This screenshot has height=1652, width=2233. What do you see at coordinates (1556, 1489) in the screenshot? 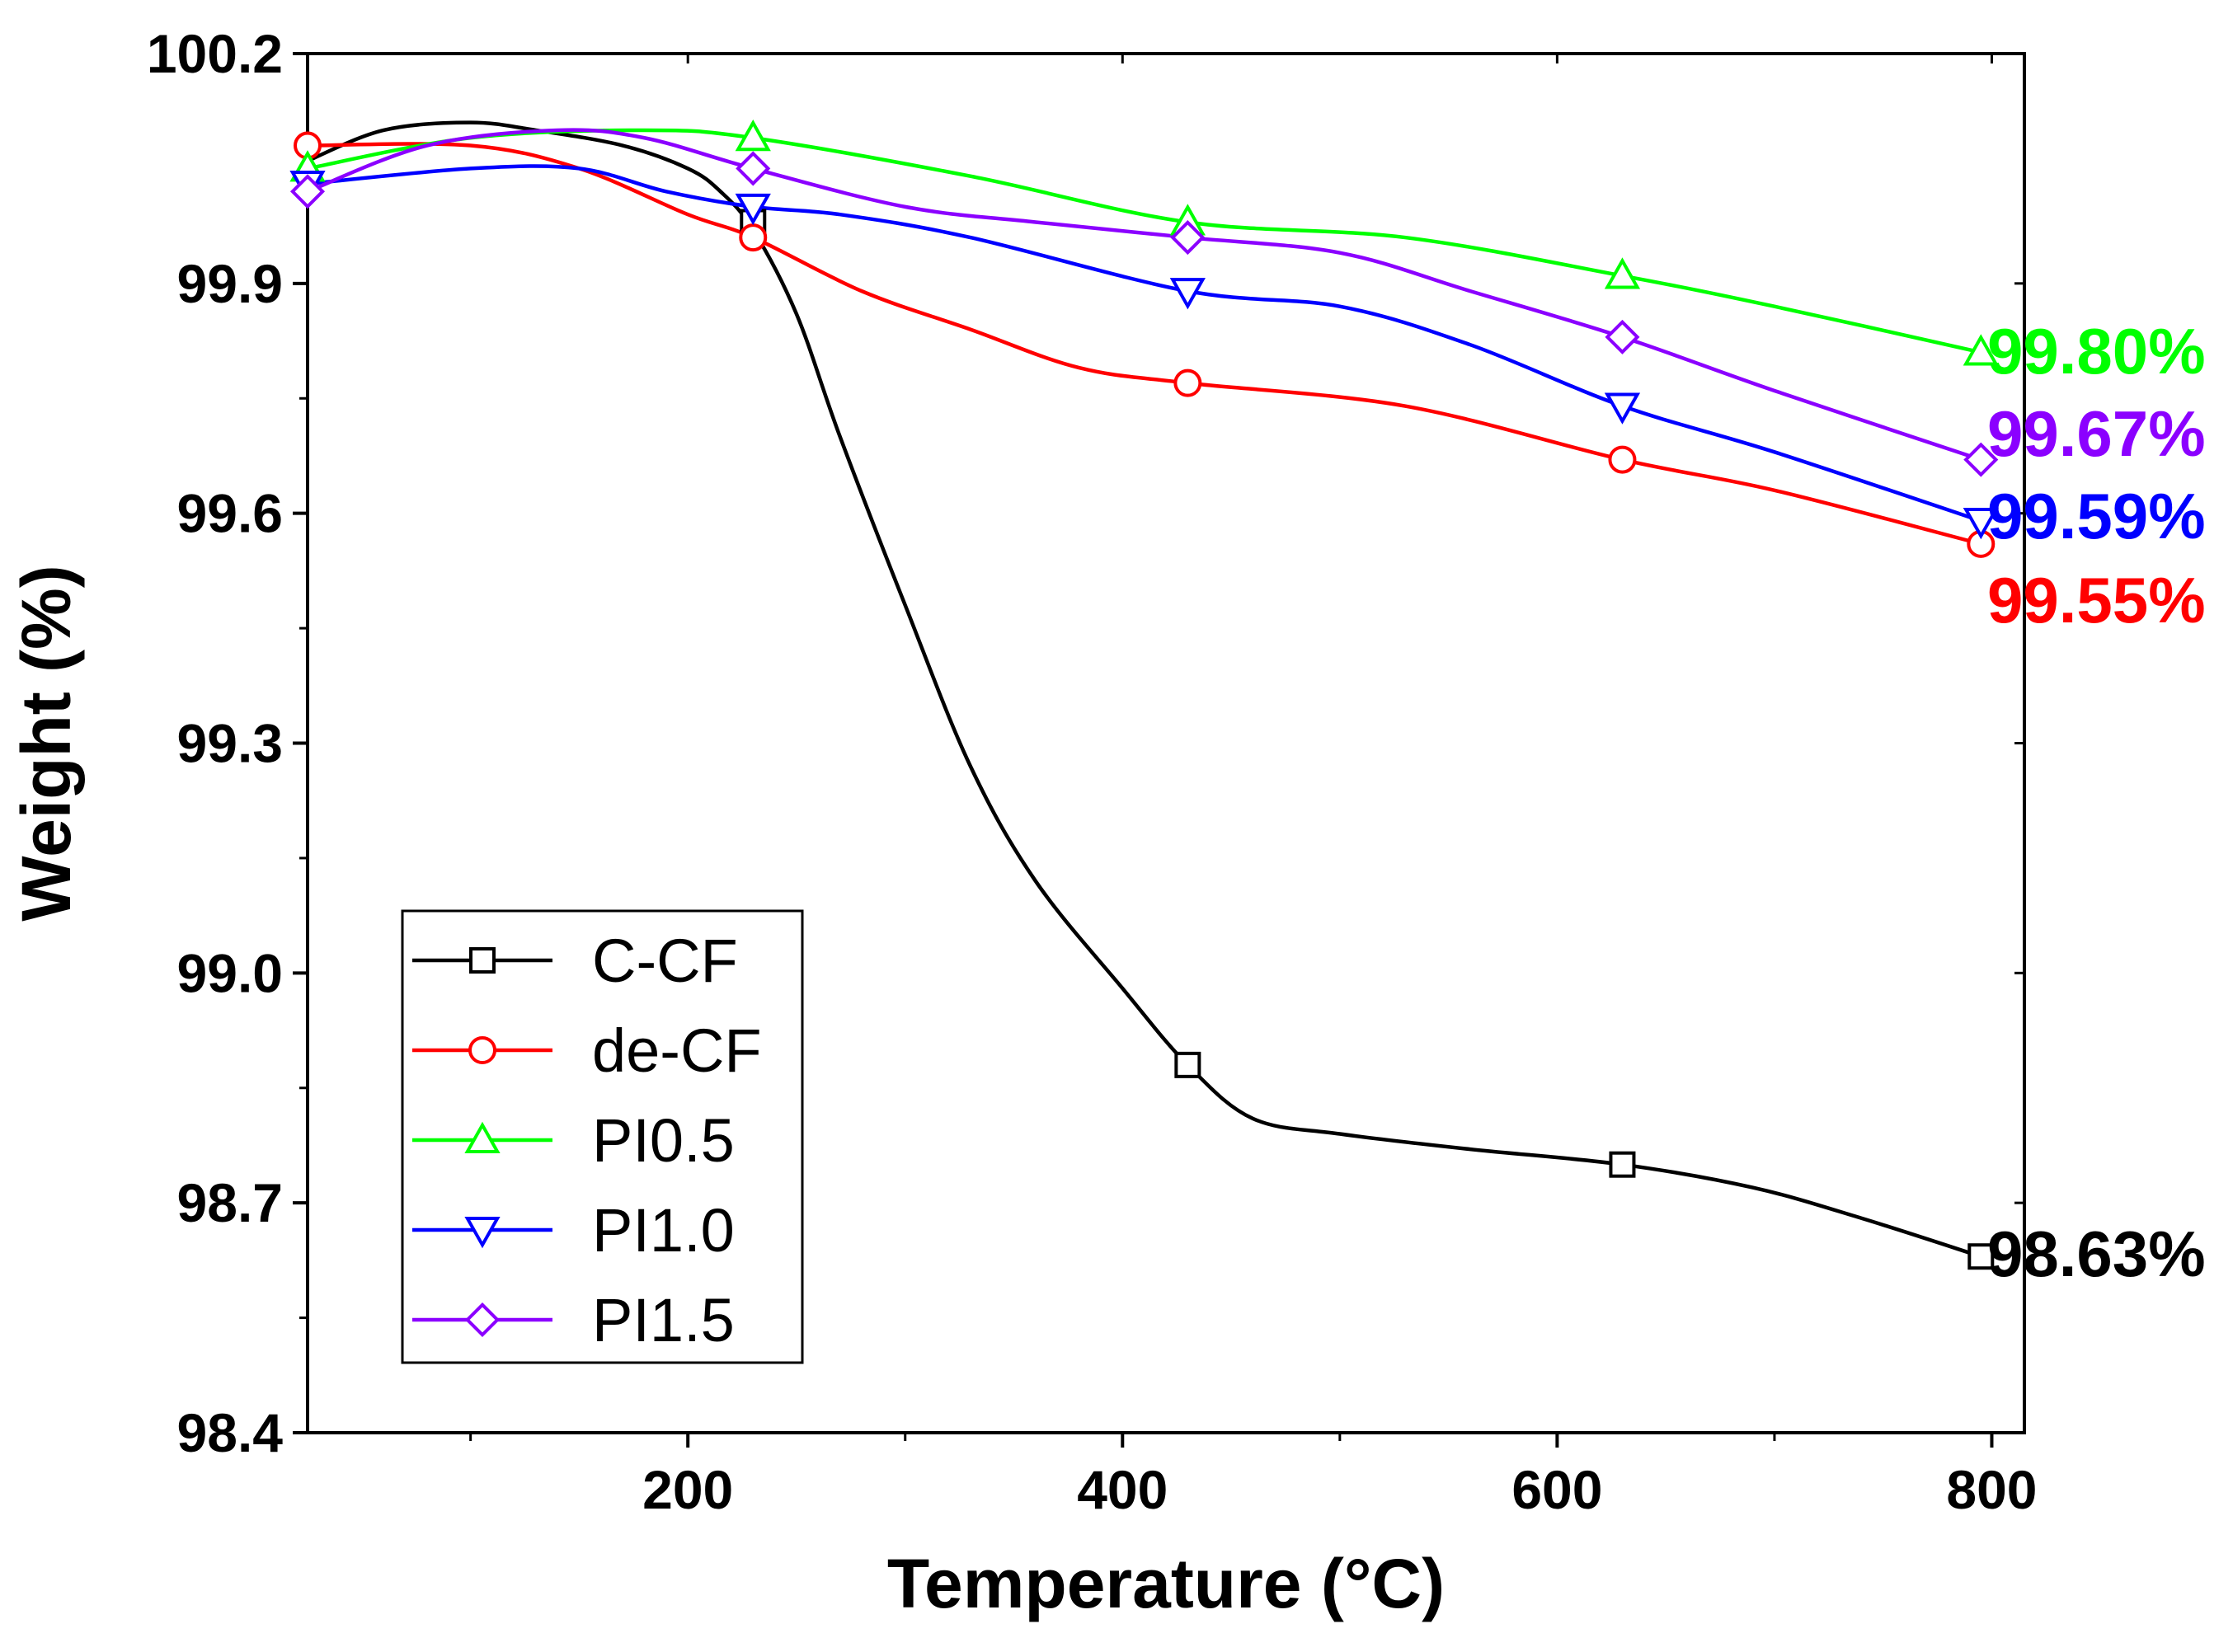
I see `x-tick-label: 600` at bounding box center [1556, 1489].